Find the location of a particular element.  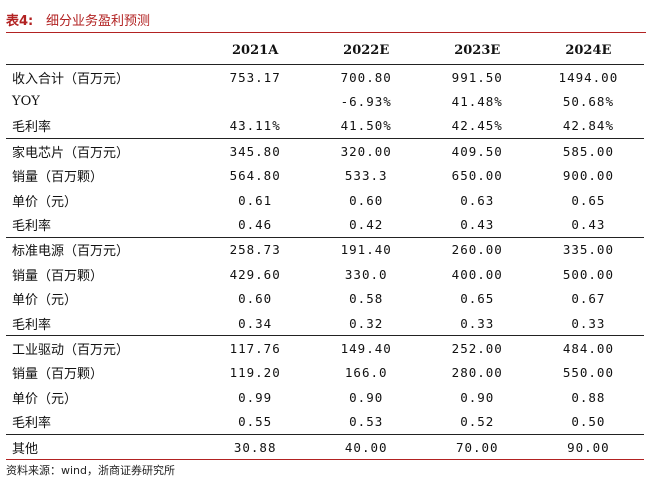

cell-value: 585.00 is located at coordinates (588, 151).